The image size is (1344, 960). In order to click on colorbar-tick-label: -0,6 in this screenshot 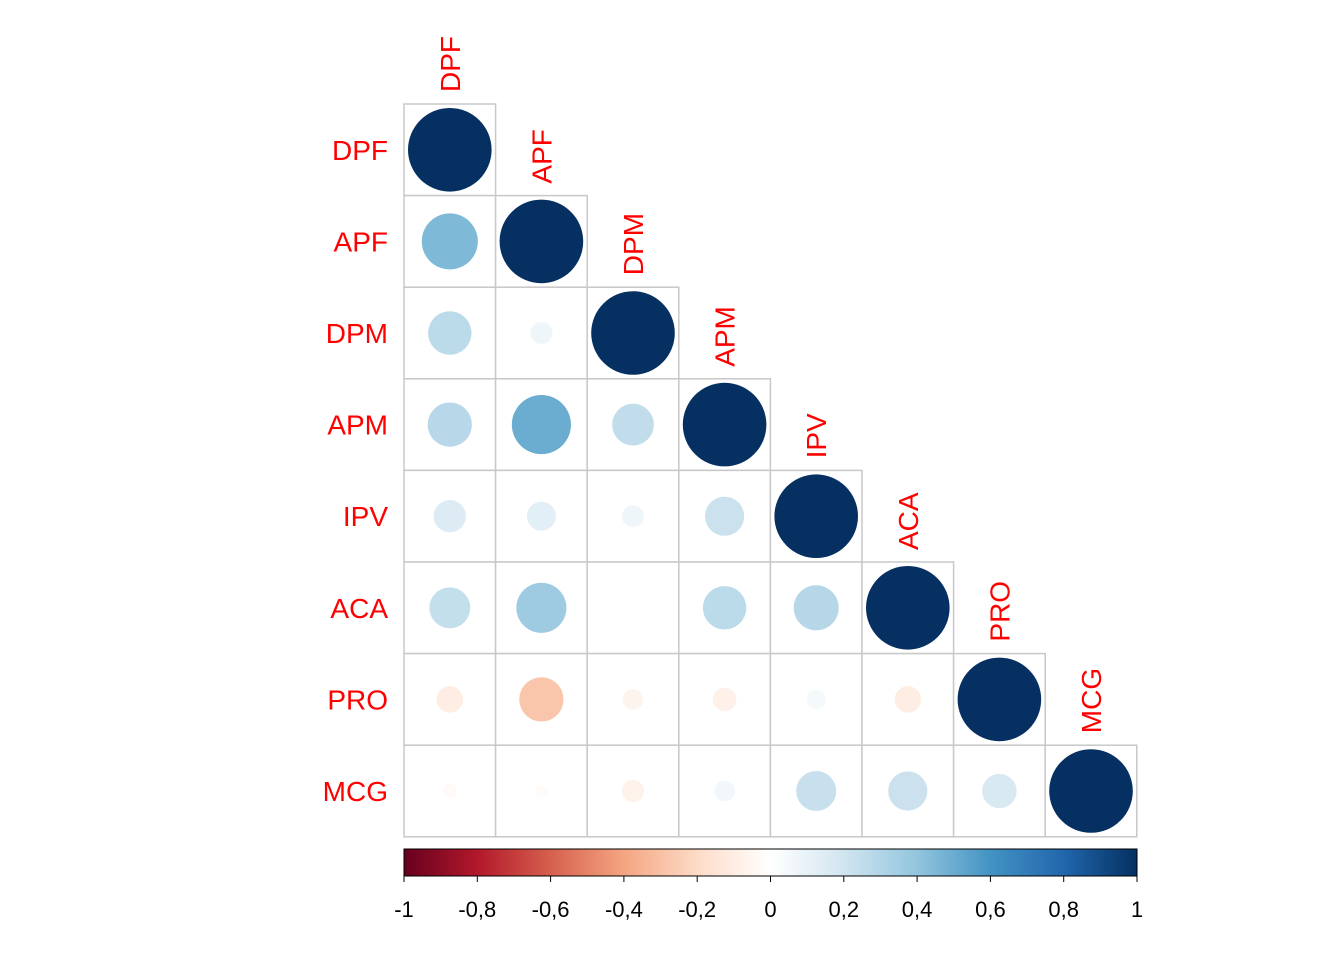, I will do `click(551, 909)`.